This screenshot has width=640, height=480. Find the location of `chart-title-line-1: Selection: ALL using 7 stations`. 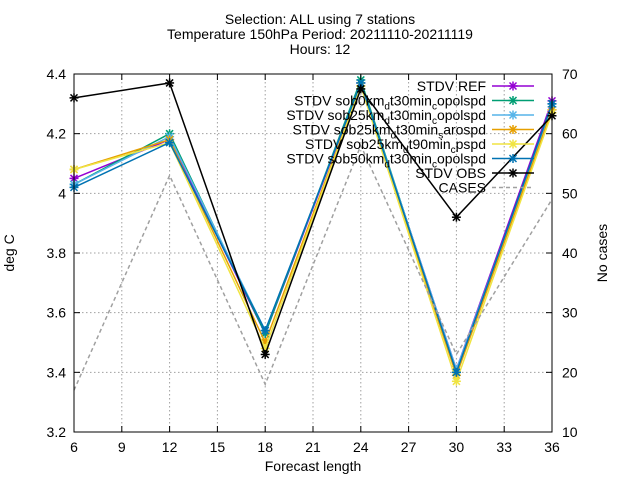

chart-title-line-1: Selection: ALL using 7 stations is located at coordinates (320, 19).